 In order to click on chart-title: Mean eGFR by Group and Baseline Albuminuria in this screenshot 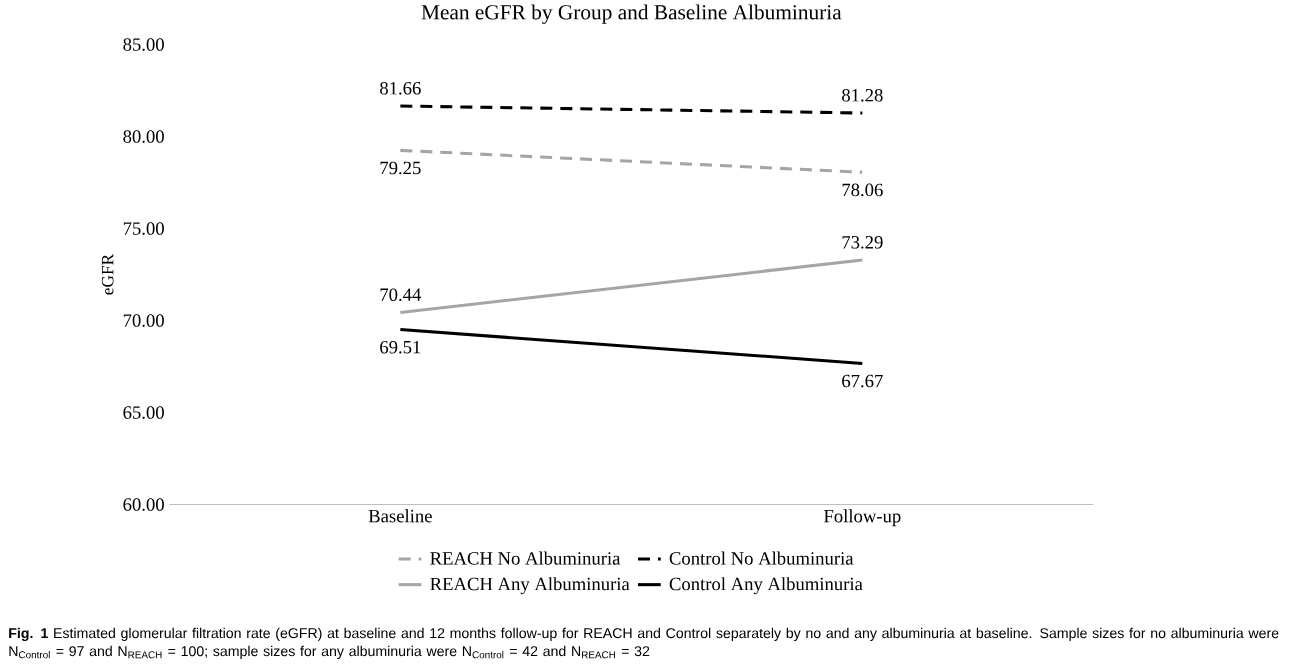, I will do `click(631, 14)`.